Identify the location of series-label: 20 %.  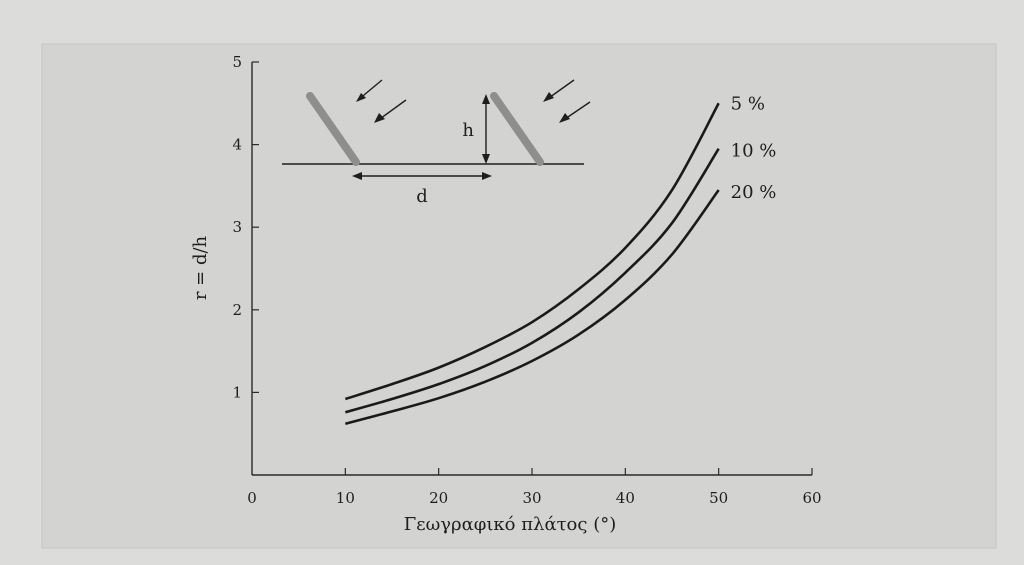
(754, 192).